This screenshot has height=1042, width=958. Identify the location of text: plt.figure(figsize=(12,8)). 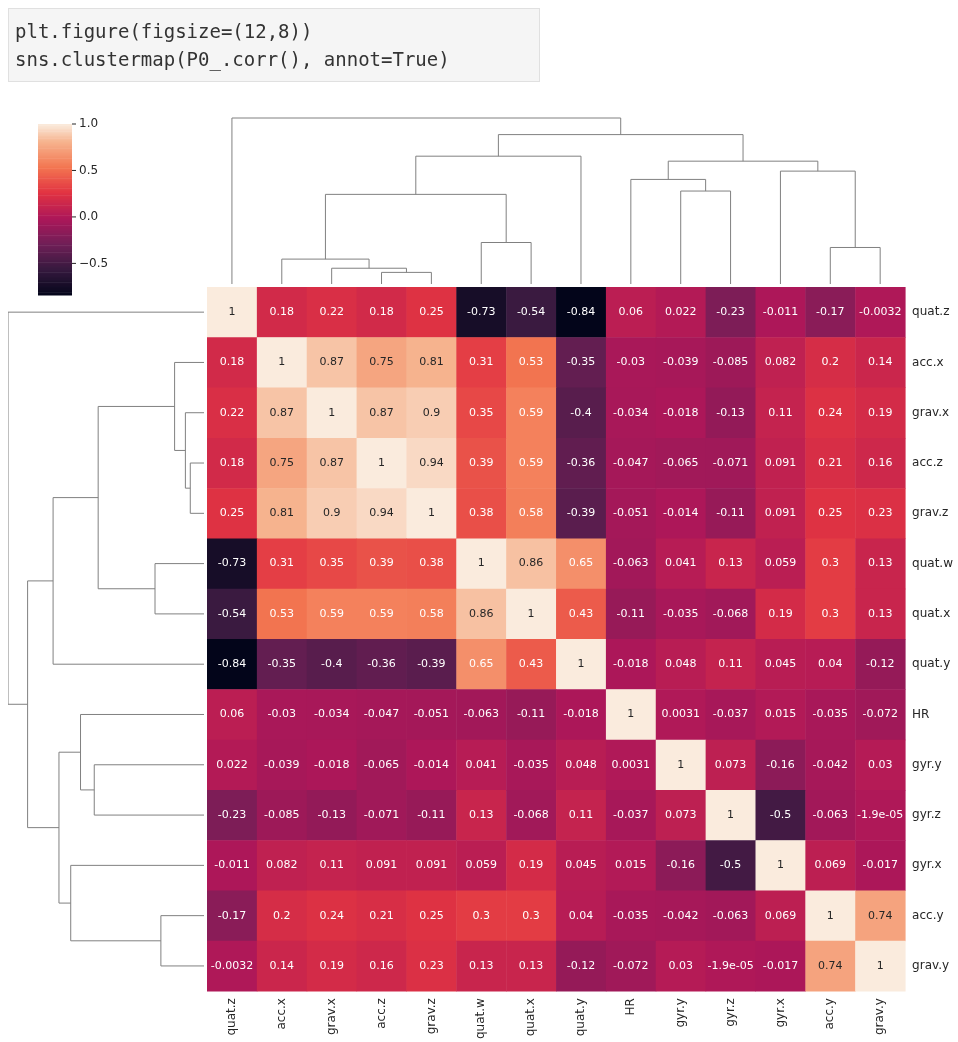
(164, 31).